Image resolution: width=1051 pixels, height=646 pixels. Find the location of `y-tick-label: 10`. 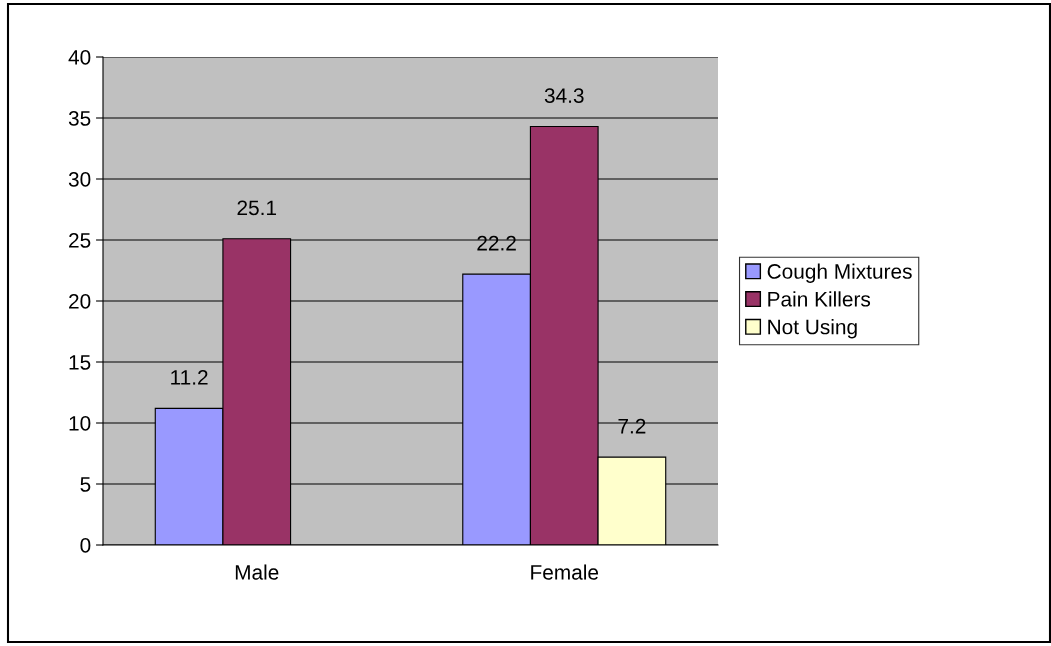

y-tick-label: 10 is located at coordinates (80, 423).